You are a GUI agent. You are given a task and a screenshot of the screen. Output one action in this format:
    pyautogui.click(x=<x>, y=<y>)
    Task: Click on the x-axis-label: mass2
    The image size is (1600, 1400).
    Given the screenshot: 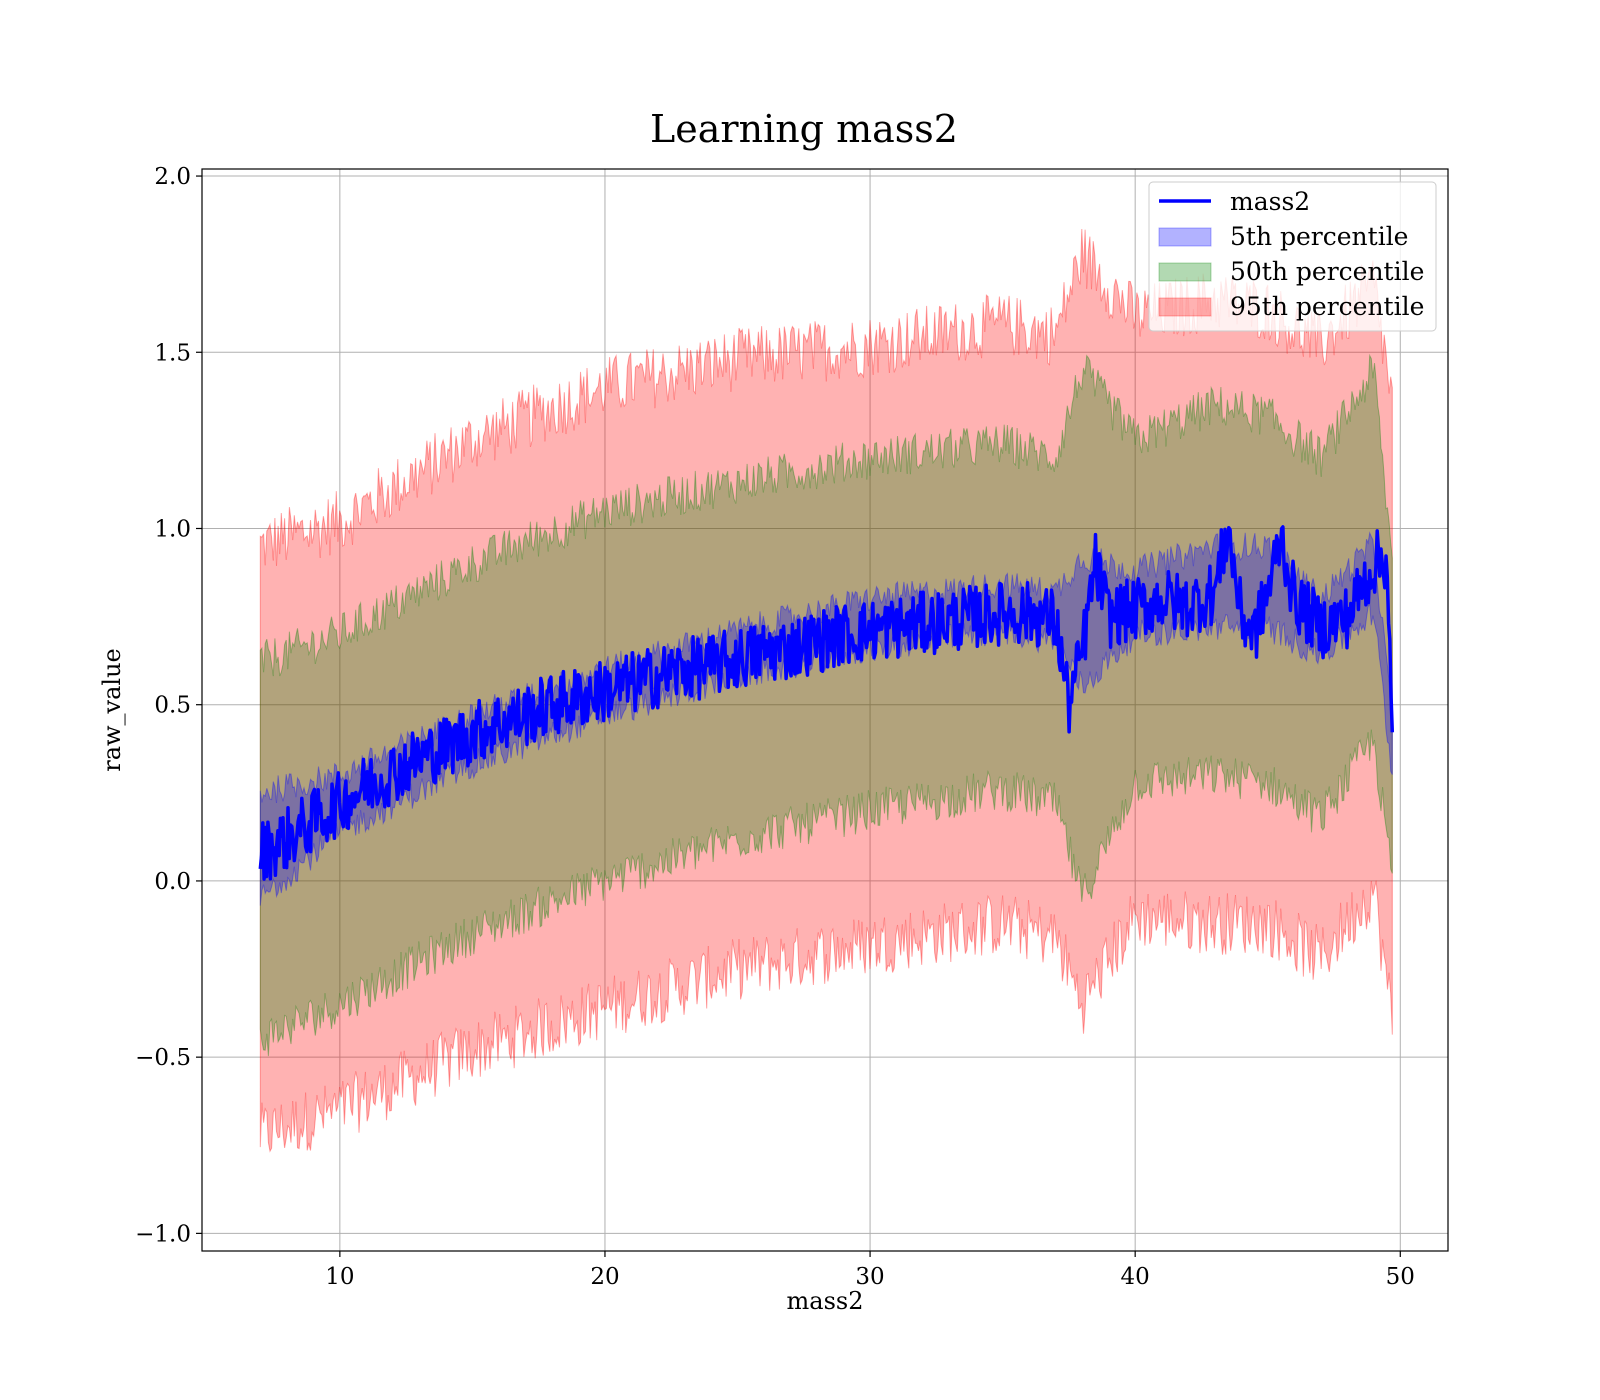 What is the action you would take?
    pyautogui.click(x=825, y=1301)
    